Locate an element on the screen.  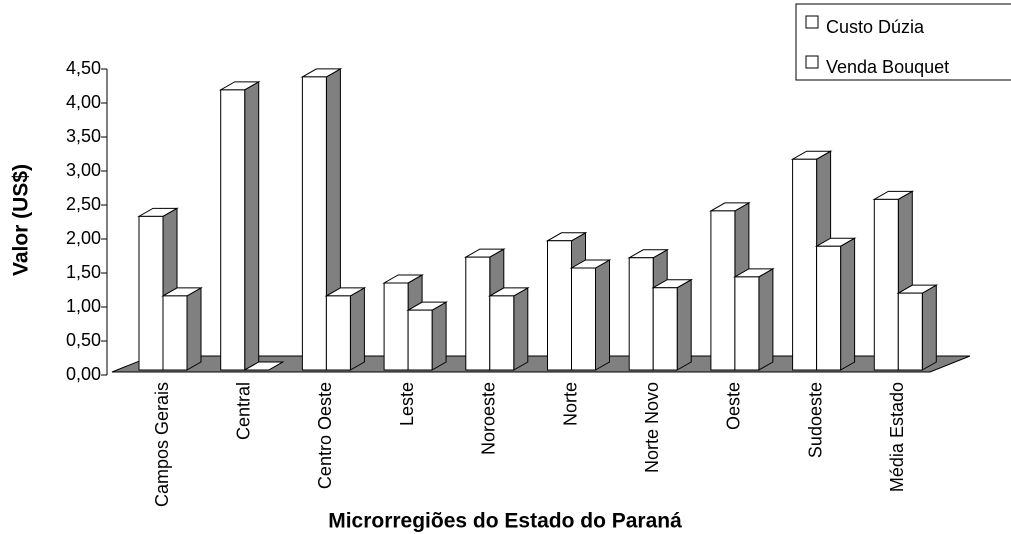
y-tick-label: 1,50 is located at coordinates (83, 272).